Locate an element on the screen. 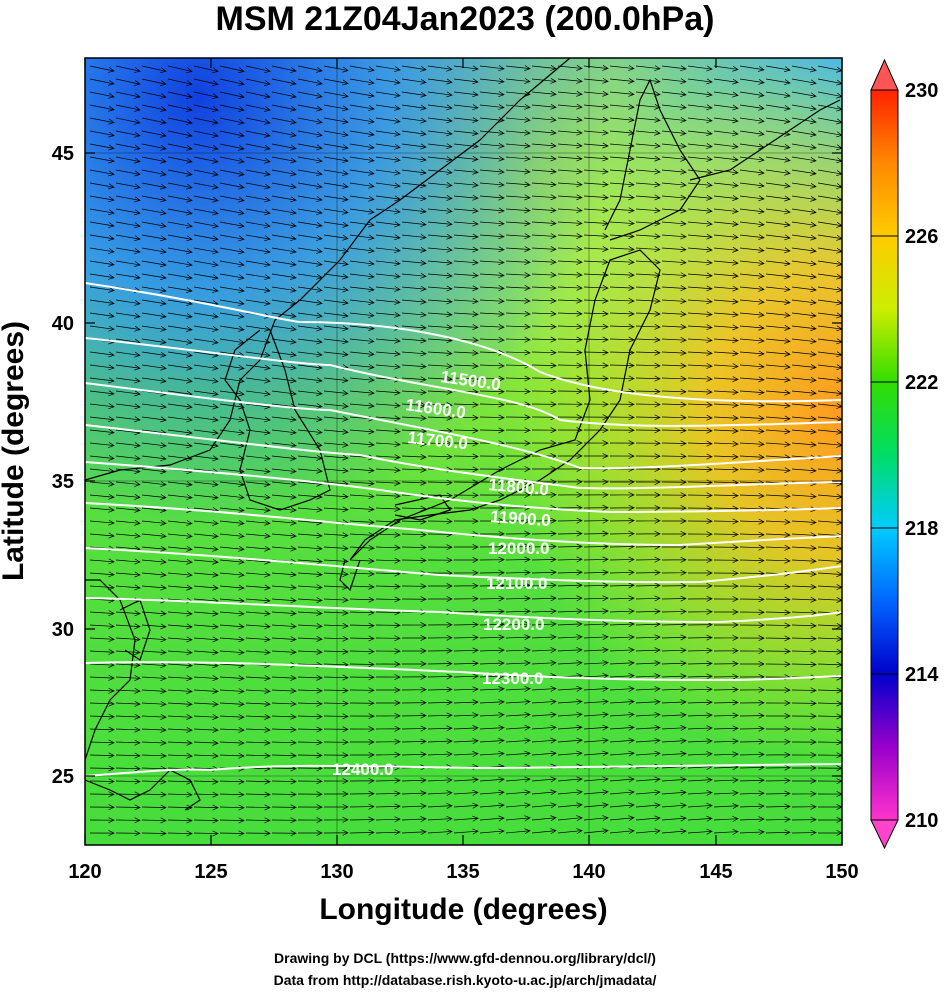 The image size is (950, 993). colorbar-label: 218 is located at coordinates (921, 529).